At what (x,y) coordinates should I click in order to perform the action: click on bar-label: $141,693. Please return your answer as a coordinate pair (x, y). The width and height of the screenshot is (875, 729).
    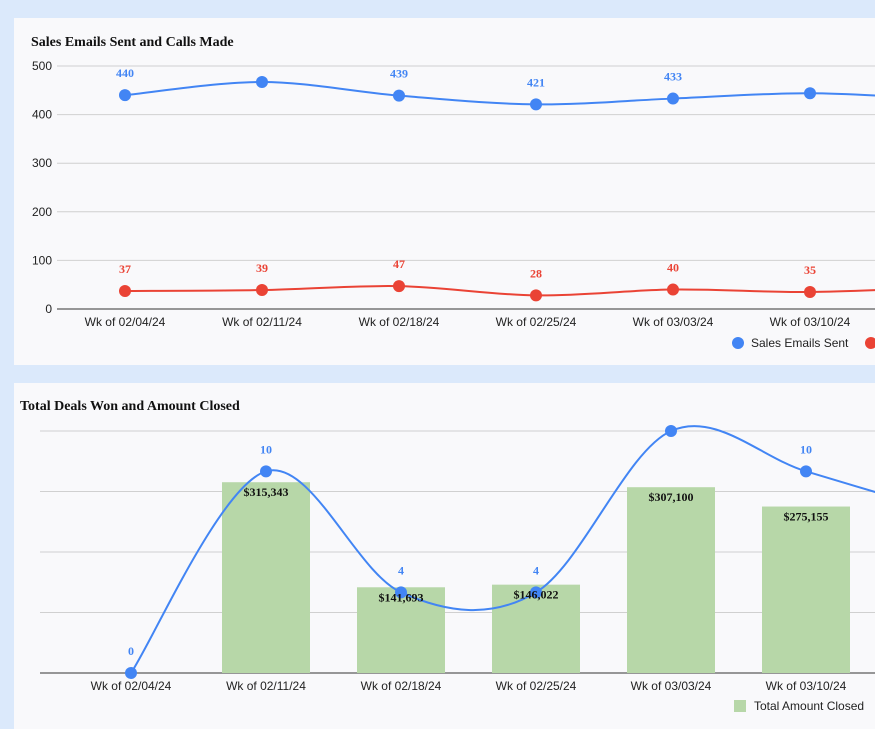
    Looking at the image, I should click on (401, 597).